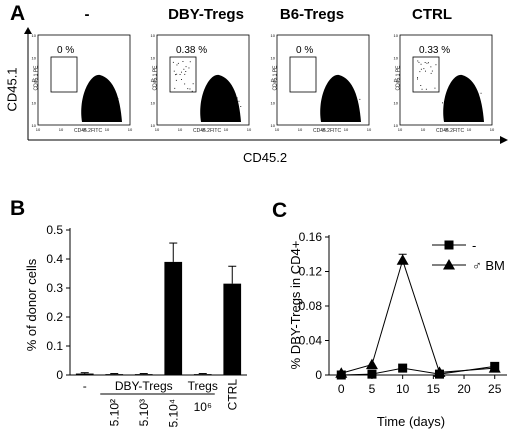 This screenshot has height=438, width=520. I want to click on plot-title-3: B6-Tregs, so click(312, 14).